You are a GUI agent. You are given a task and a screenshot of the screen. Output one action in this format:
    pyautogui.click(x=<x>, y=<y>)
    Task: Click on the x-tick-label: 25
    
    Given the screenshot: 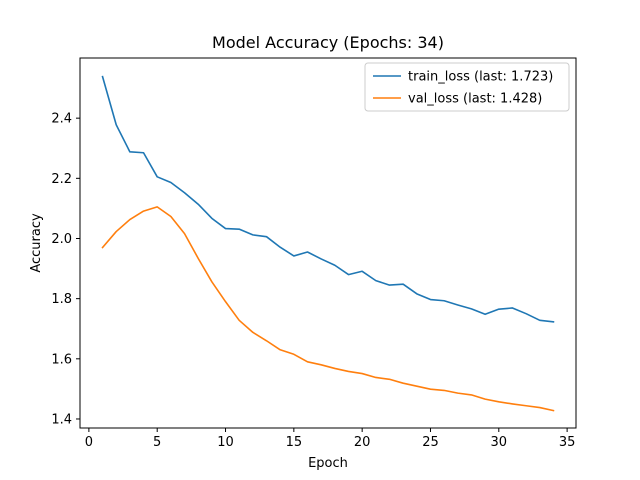 What is the action you would take?
    pyautogui.click(x=430, y=442)
    